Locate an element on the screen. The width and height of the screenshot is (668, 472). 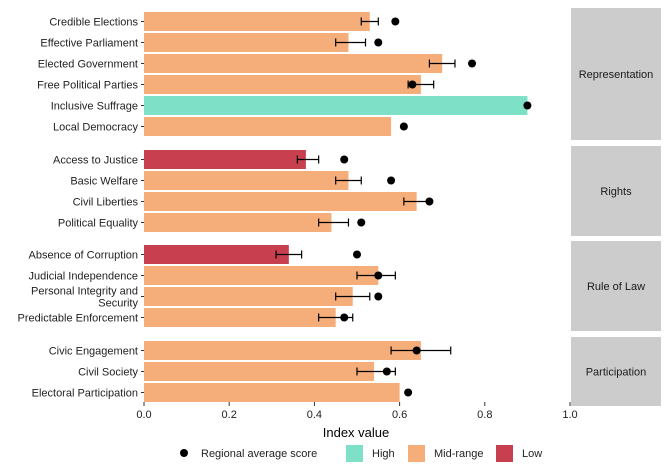
bar-local-democracy is located at coordinates (268, 126).